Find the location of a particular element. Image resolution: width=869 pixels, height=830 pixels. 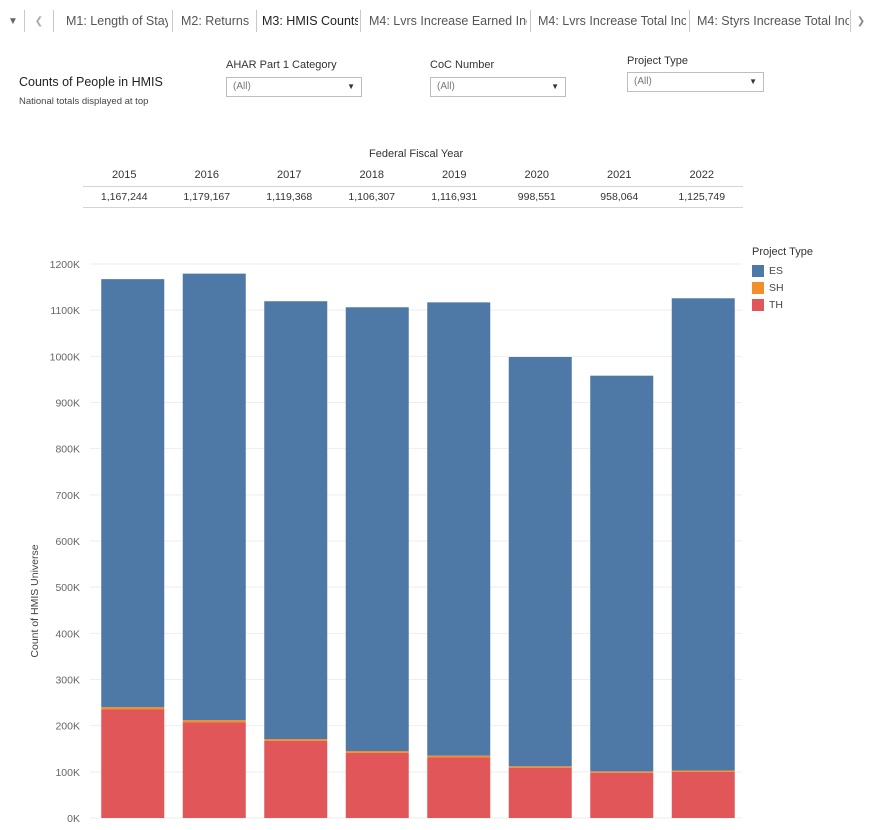

bar-segment-sh-2022 is located at coordinates (703, 771).